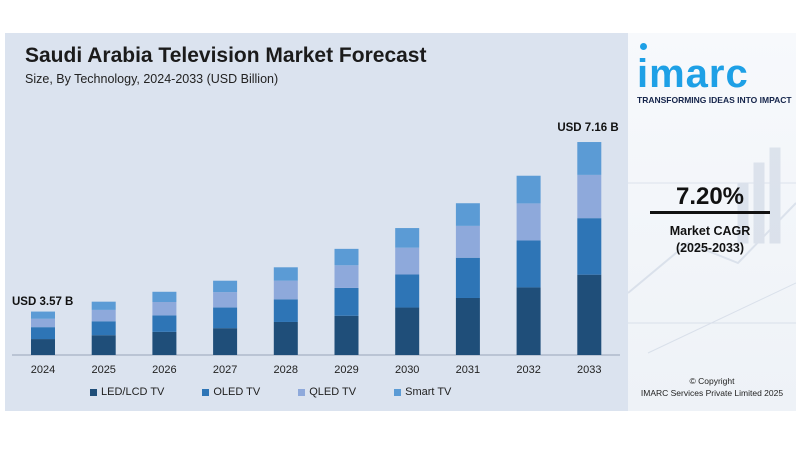  Describe the element at coordinates (226, 55) in the screenshot. I see `chart-title: Saudi Arabia Television Market Forecast` at that location.